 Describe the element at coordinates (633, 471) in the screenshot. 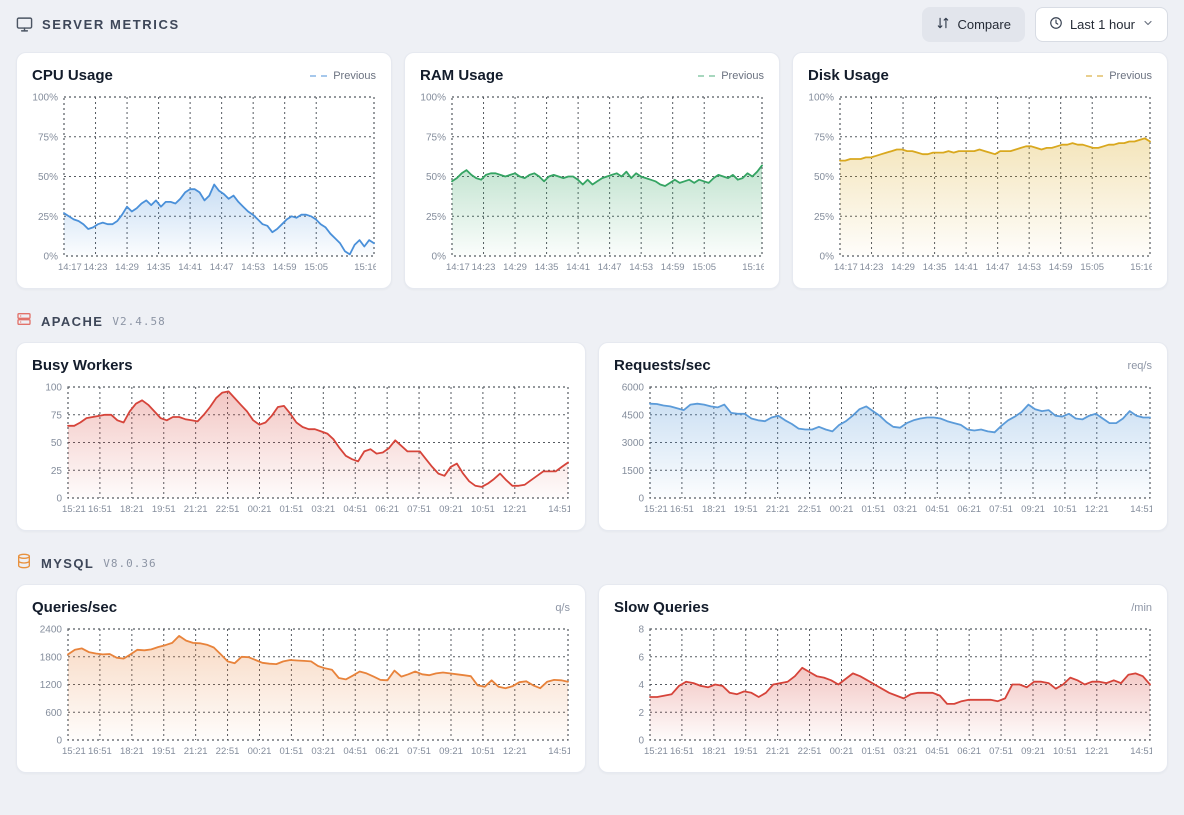

I see `svg-text: 1500` at that location.